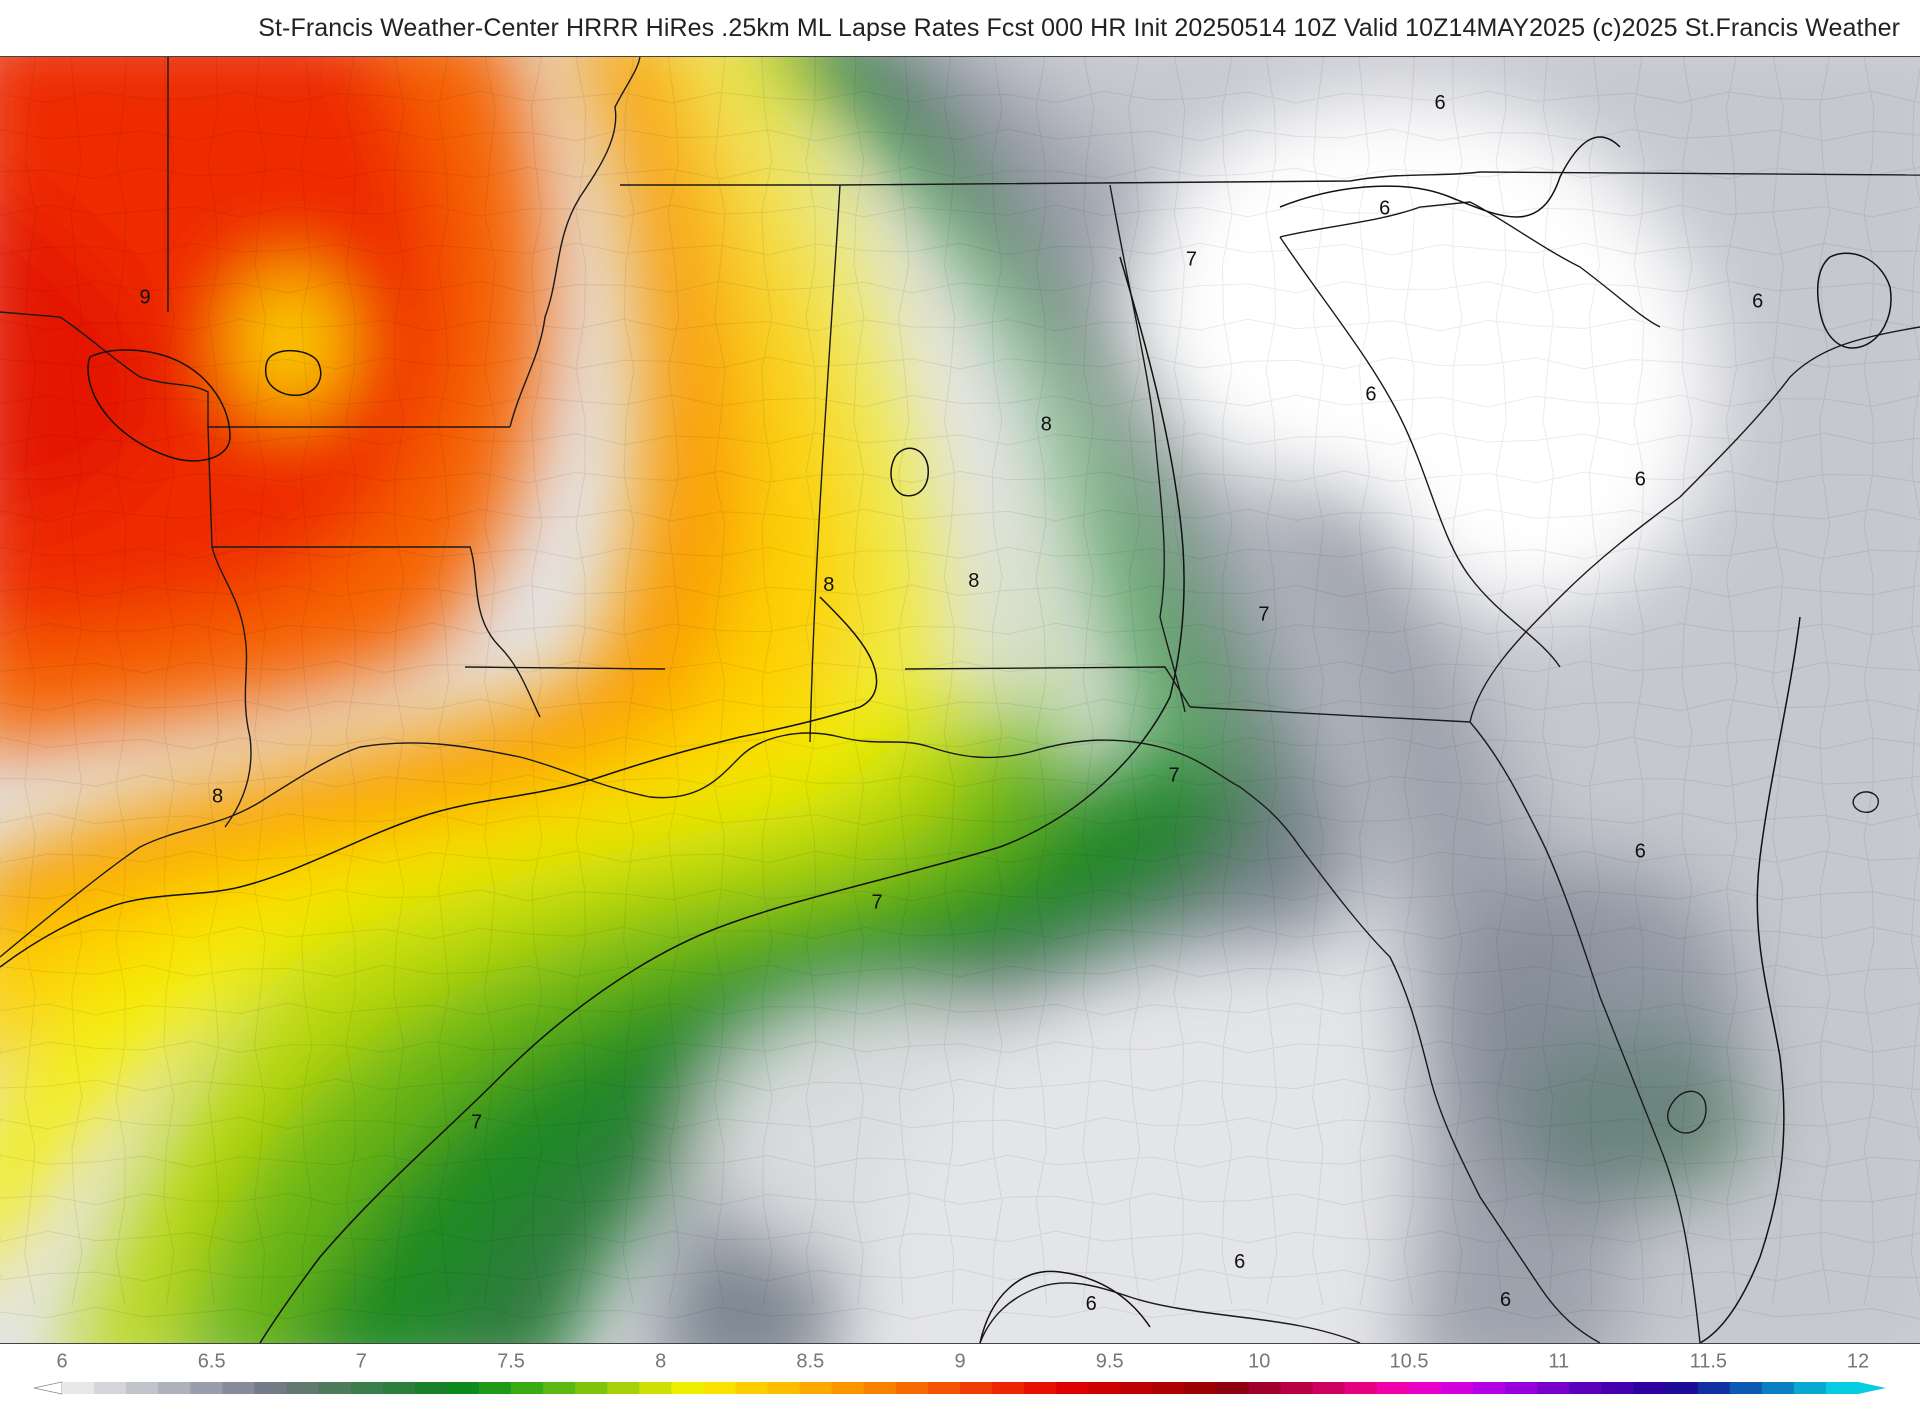 Image resolution: width=1920 pixels, height=1405 pixels. What do you see at coordinates (1865, 802) in the screenshot?
I see `bahamas-island` at bounding box center [1865, 802].